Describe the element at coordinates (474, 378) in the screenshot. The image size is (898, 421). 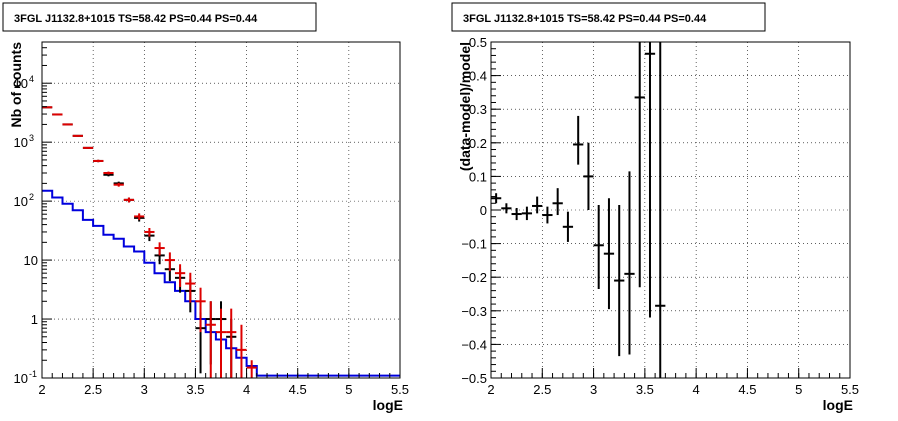
I see `residual-y-tick-label: −0.5` at that location.